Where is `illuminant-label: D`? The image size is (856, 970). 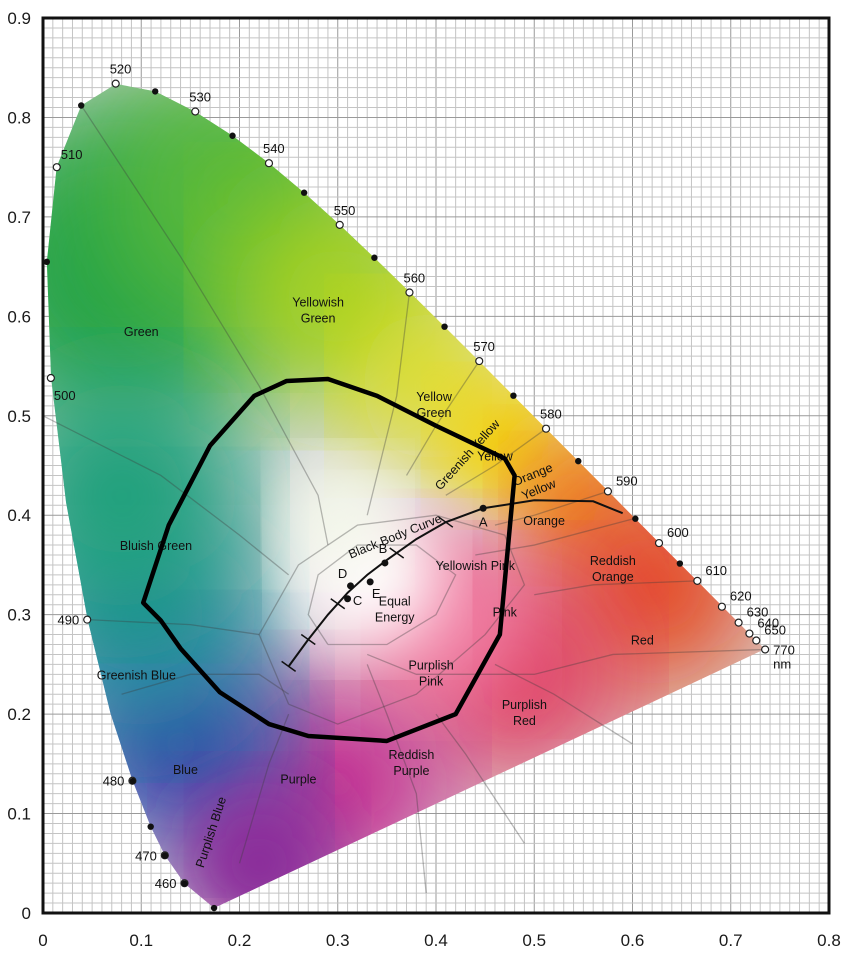
illuminant-label: D is located at coordinates (342, 573).